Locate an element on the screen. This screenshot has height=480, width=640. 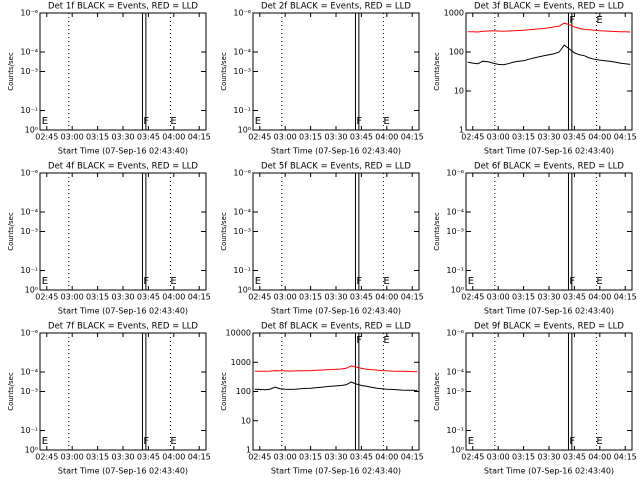
chart-title: Det 7f BLACK = Events, RED = LLD is located at coordinates (123, 327).